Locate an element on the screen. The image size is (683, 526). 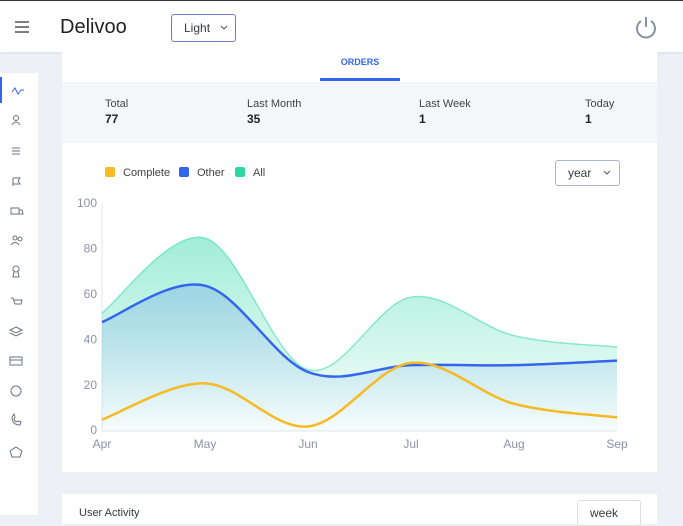
menu-button is located at coordinates (22, 27).